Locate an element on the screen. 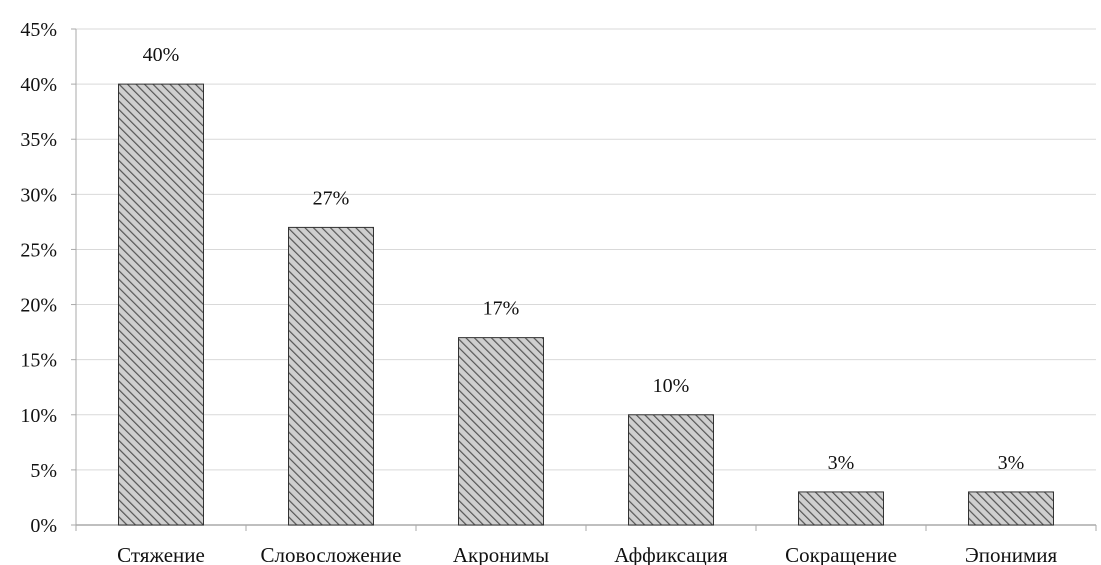  y-tick-label: 40% is located at coordinates (38, 85).